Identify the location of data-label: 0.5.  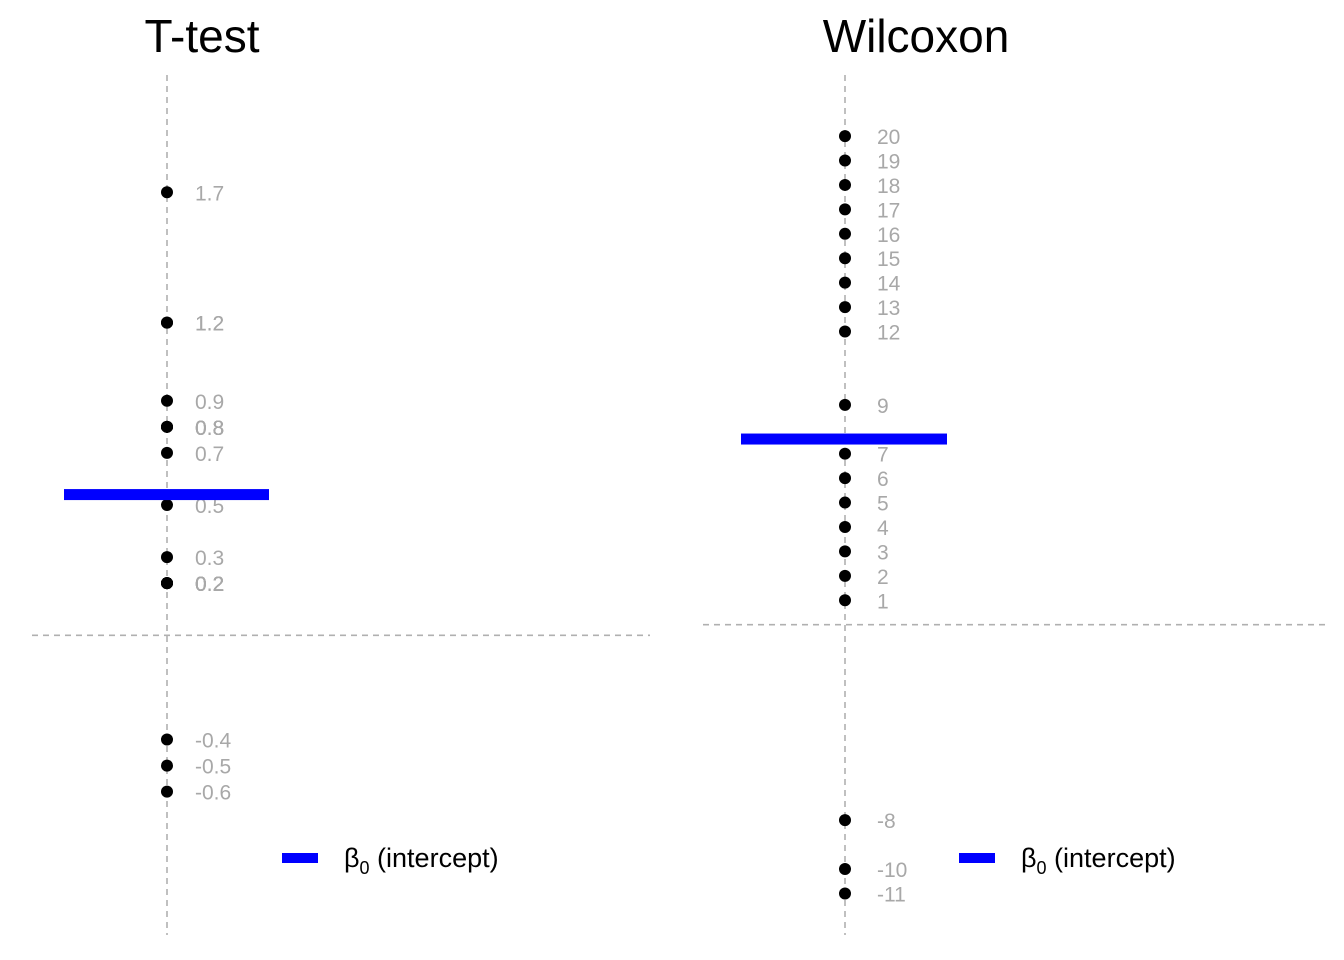
(209, 506).